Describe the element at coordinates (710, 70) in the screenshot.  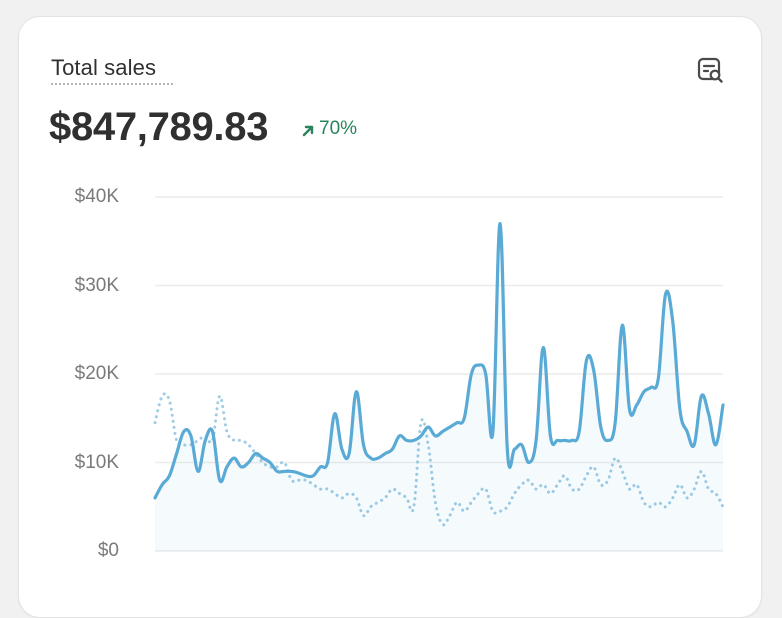
I see `report-magnifier-icon` at that location.